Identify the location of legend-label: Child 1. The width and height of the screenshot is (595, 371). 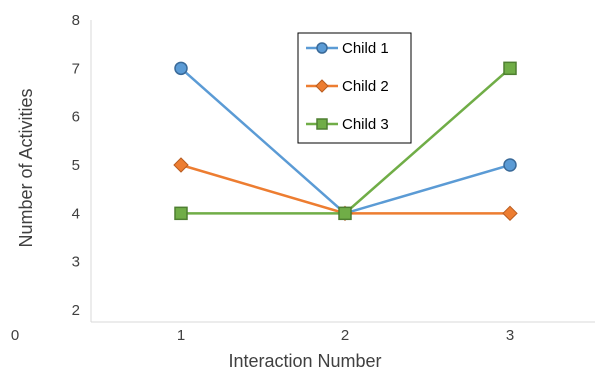
(365, 48).